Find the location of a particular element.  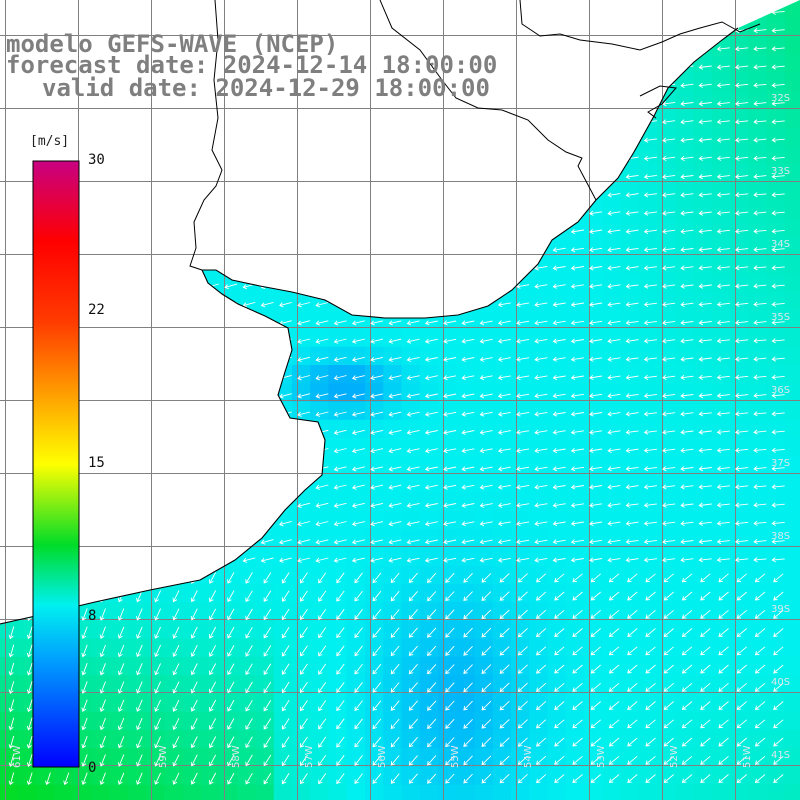

colorbar is located at coordinates (56, 464).